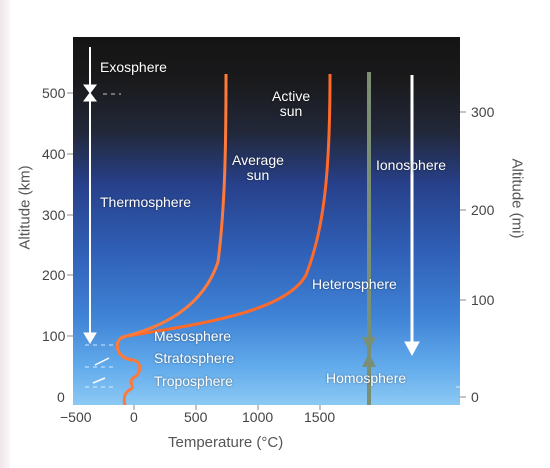 The image size is (550, 468). What do you see at coordinates (354, 284) in the screenshot?
I see `label-heterosphere: Heterosphere` at bounding box center [354, 284].